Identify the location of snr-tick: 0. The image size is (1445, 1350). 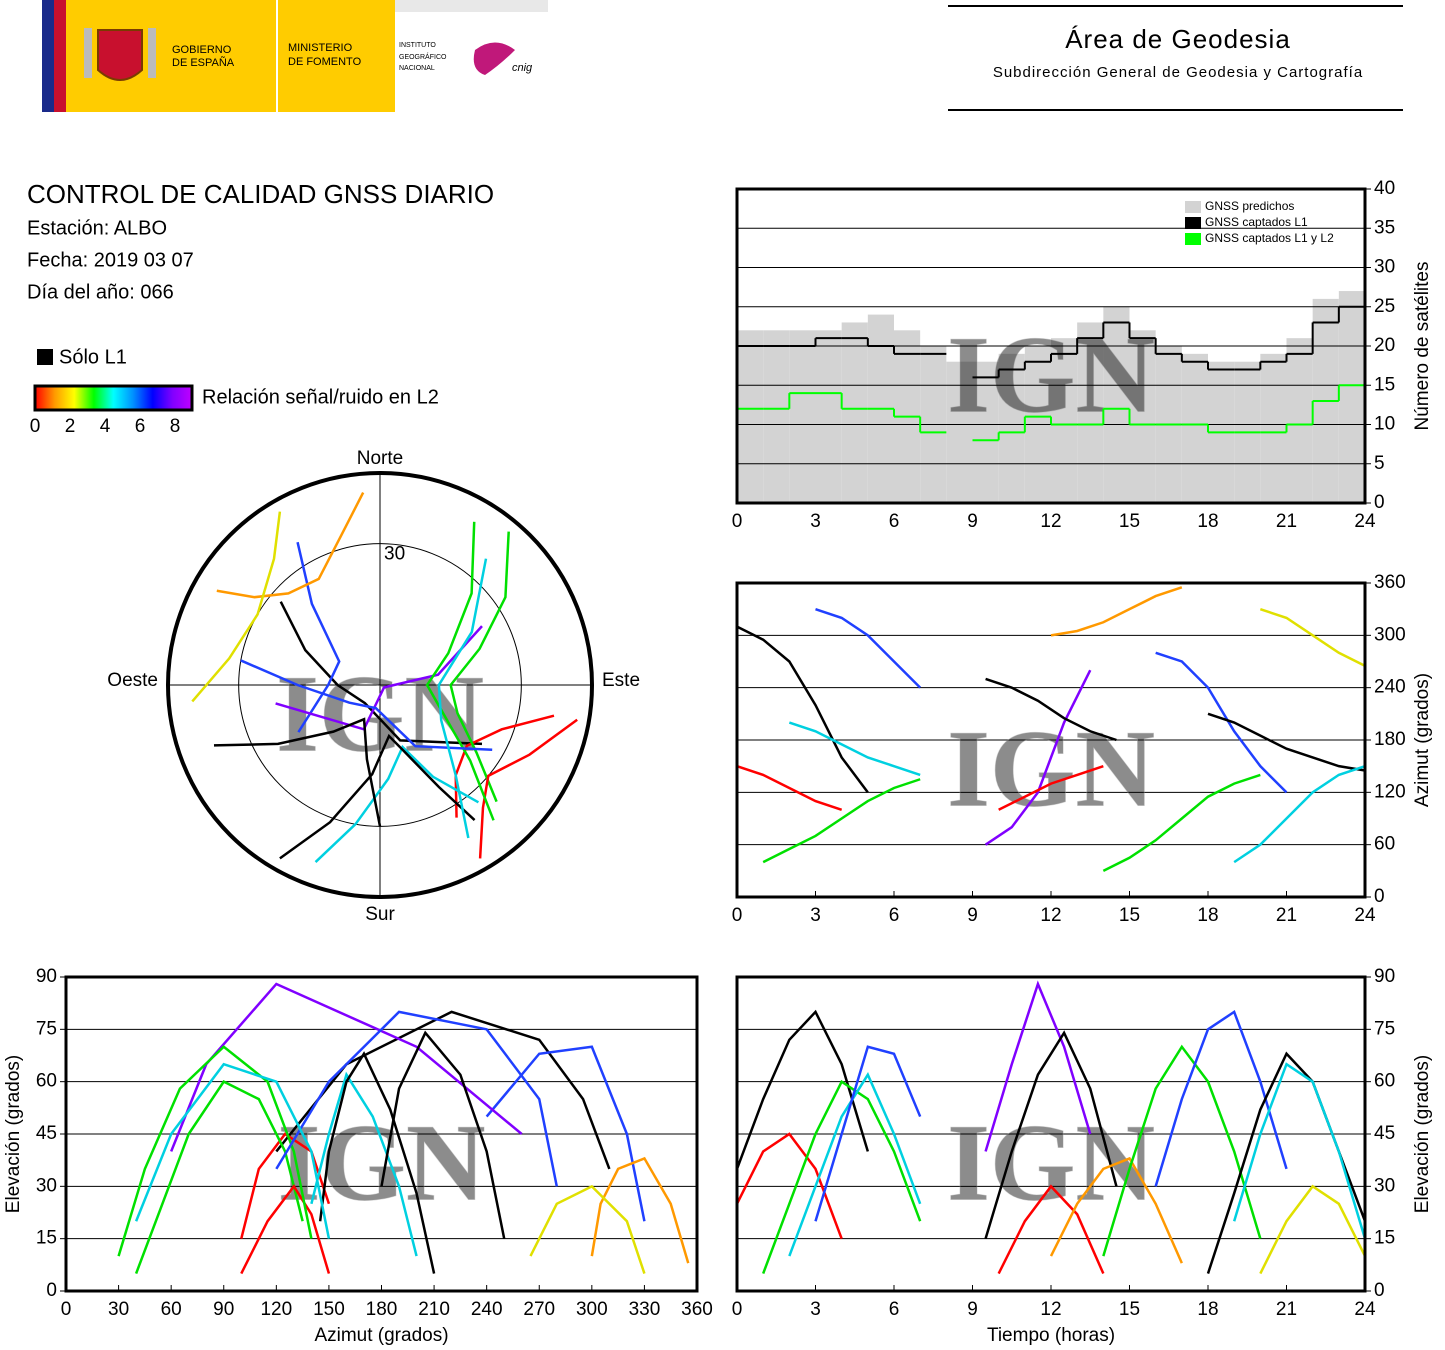
(35, 426).